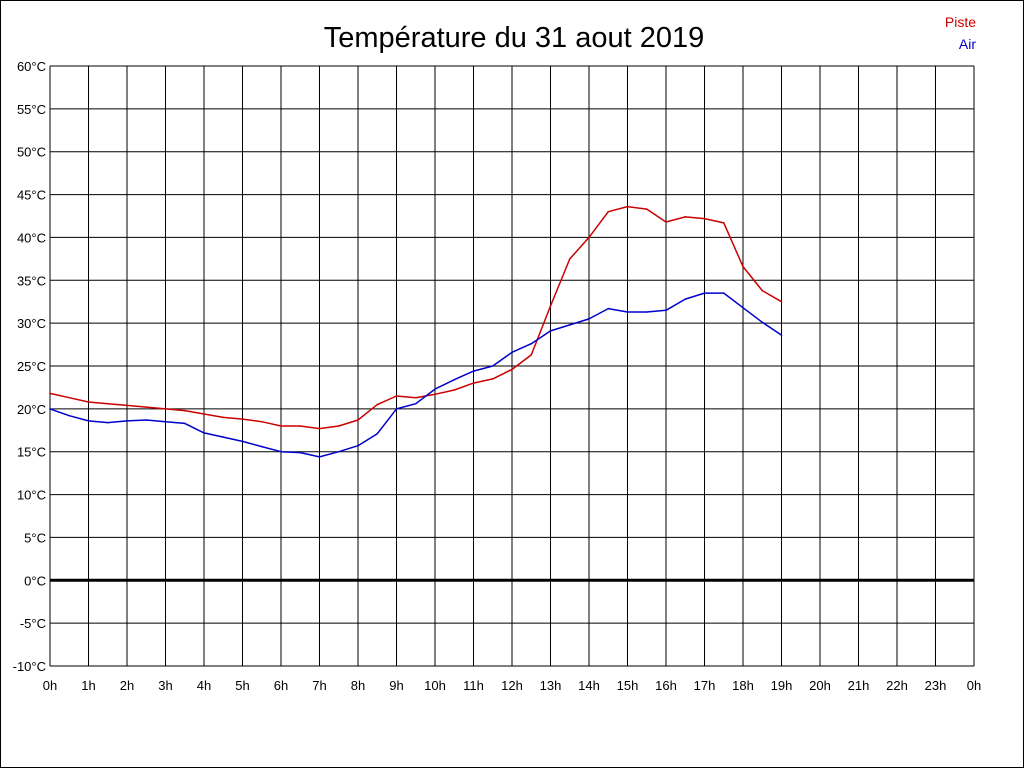  Describe the element at coordinates (31, 409) in the screenshot. I see `y-tick-label: 20°C` at that location.